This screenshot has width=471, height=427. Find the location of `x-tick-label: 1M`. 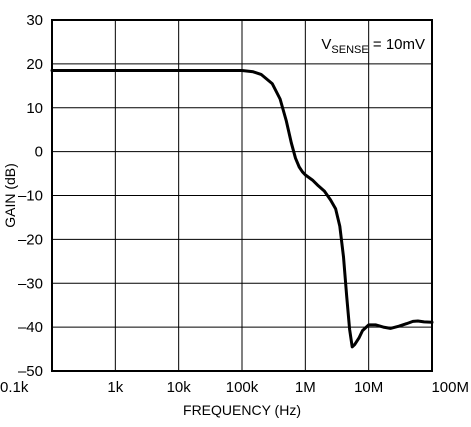

x-tick-label: 1M is located at coordinates (305, 387).